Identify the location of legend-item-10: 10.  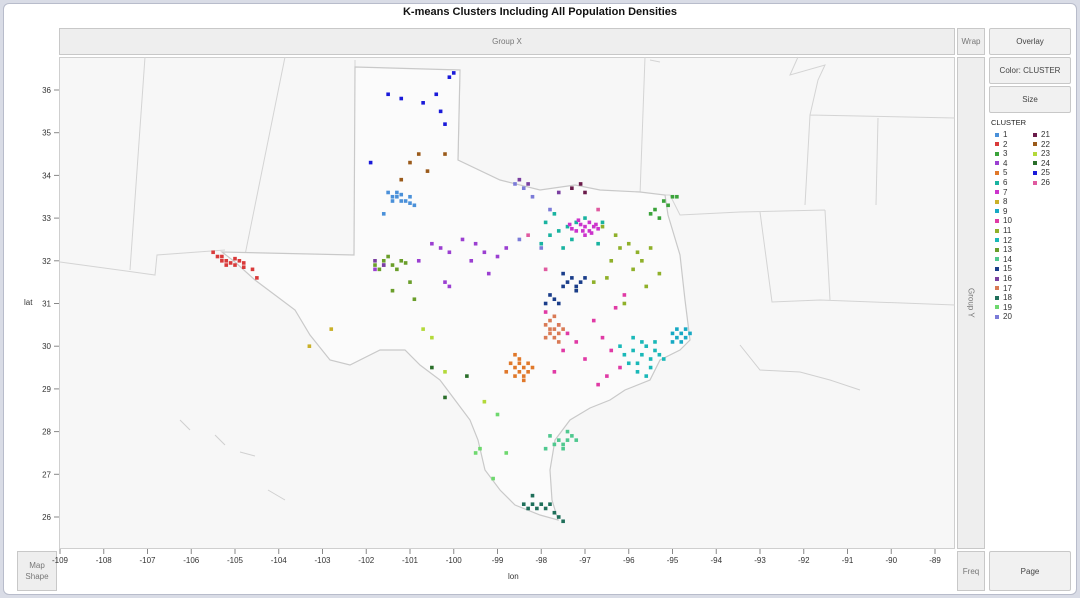
(1003, 220).